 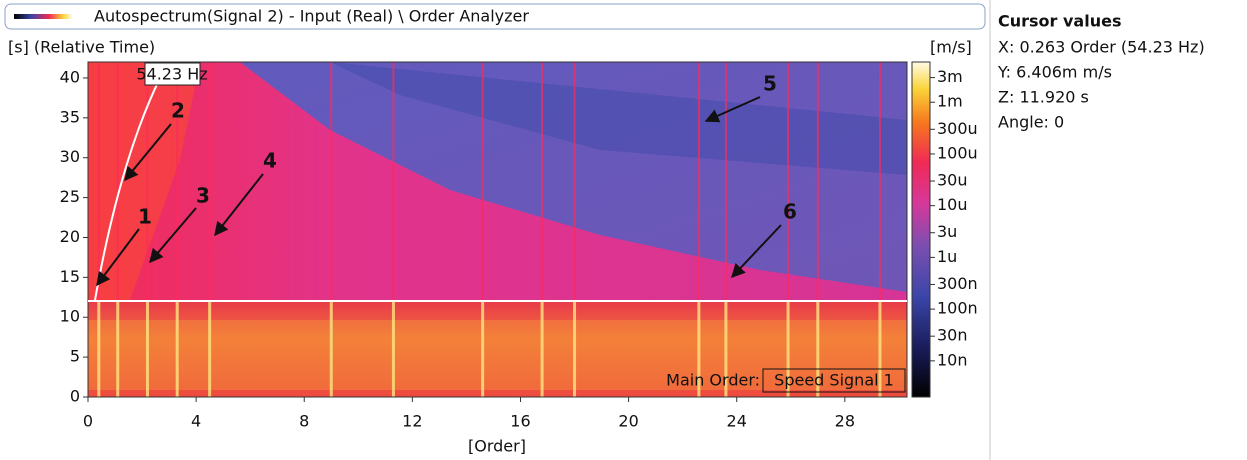 I want to click on x-axis-label: [Order], so click(x=497, y=446).